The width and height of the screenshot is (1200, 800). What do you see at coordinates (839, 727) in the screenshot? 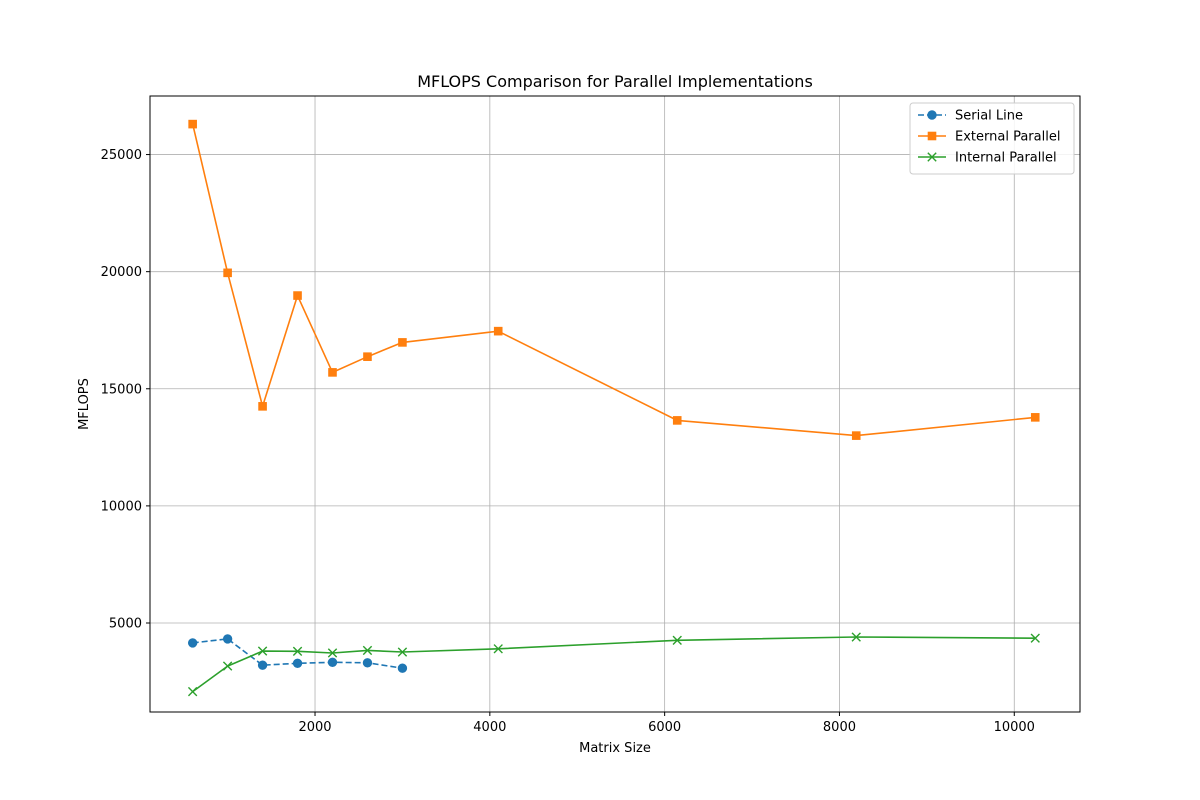
I see `x-tick-label-3: 8000` at bounding box center [839, 727].